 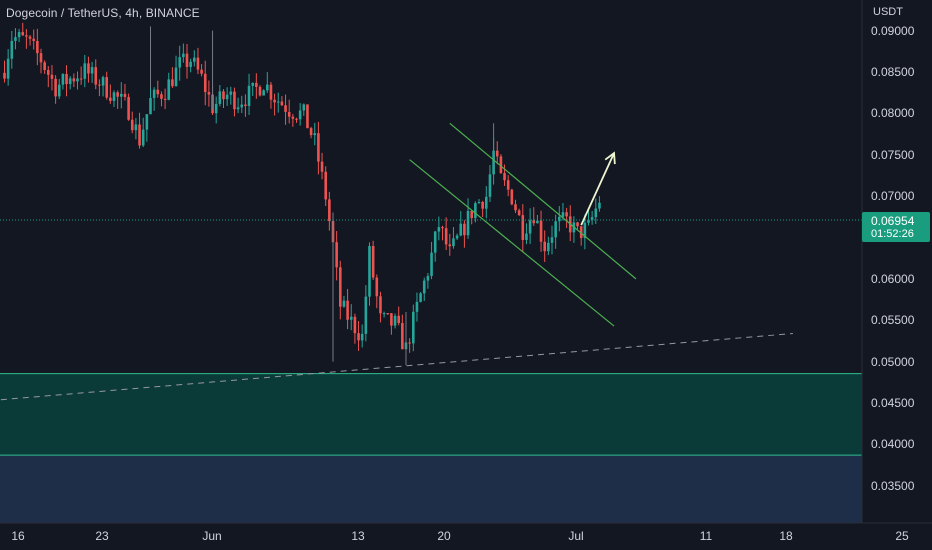 I want to click on projection-arrowhead, so click(x=610, y=158).